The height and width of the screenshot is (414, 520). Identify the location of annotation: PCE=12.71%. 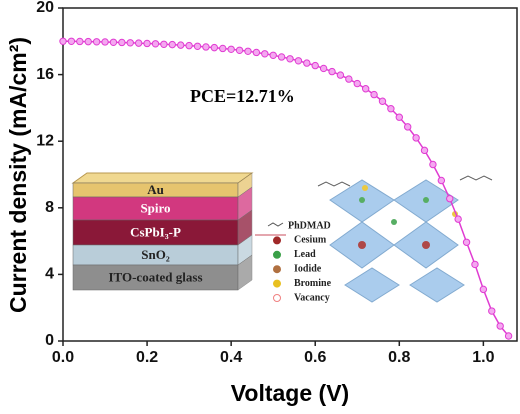
(242, 96).